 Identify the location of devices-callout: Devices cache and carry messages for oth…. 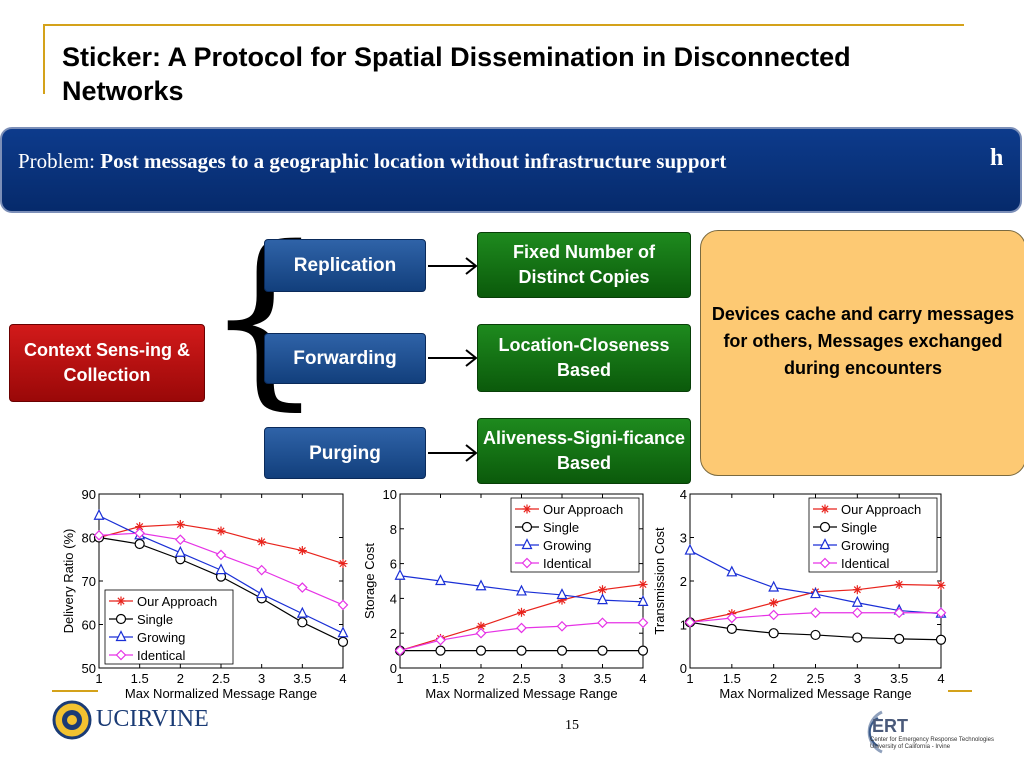
(862, 353).